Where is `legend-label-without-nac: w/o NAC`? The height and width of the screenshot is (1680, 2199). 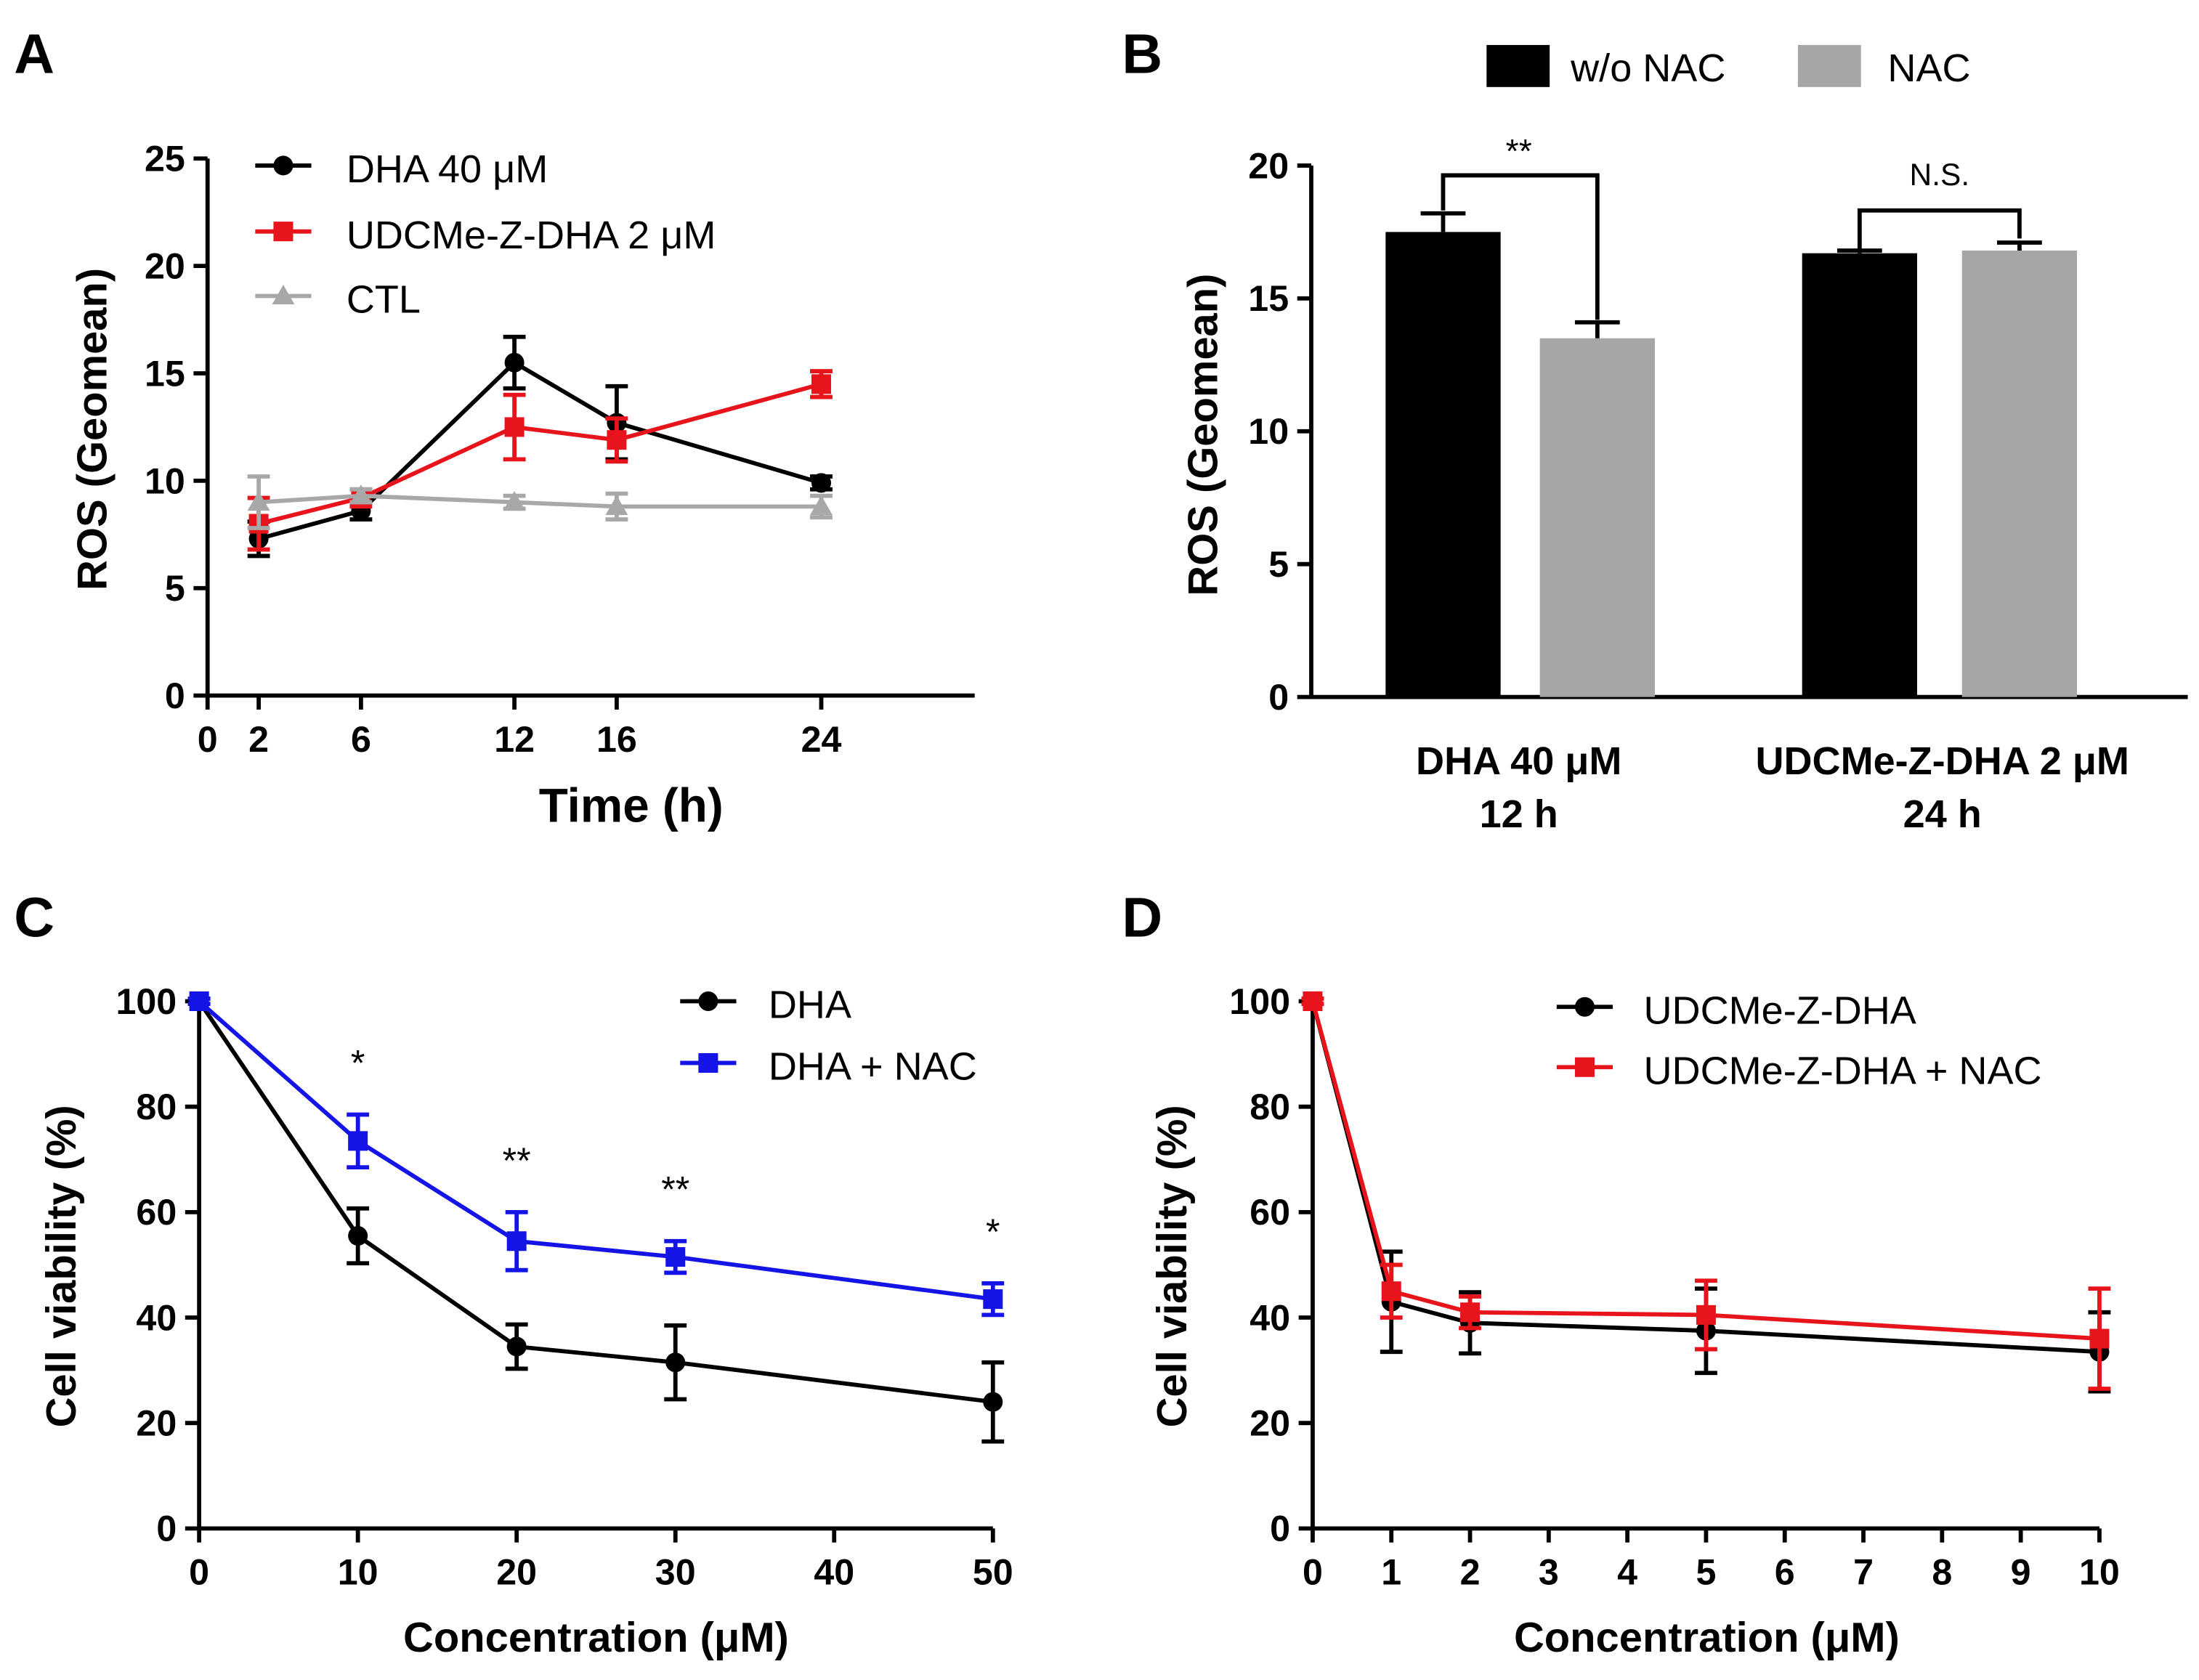
legend-label-without-nac: w/o NAC is located at coordinates (1647, 68).